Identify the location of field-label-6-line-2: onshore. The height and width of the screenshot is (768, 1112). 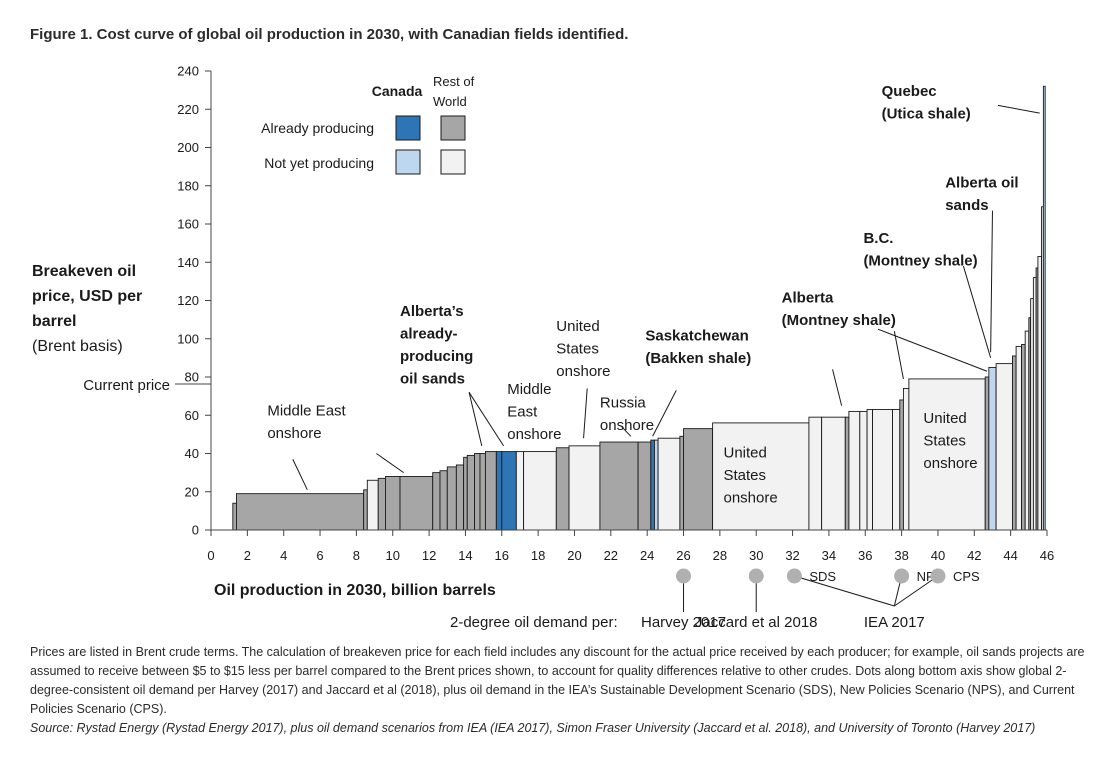
(751, 497).